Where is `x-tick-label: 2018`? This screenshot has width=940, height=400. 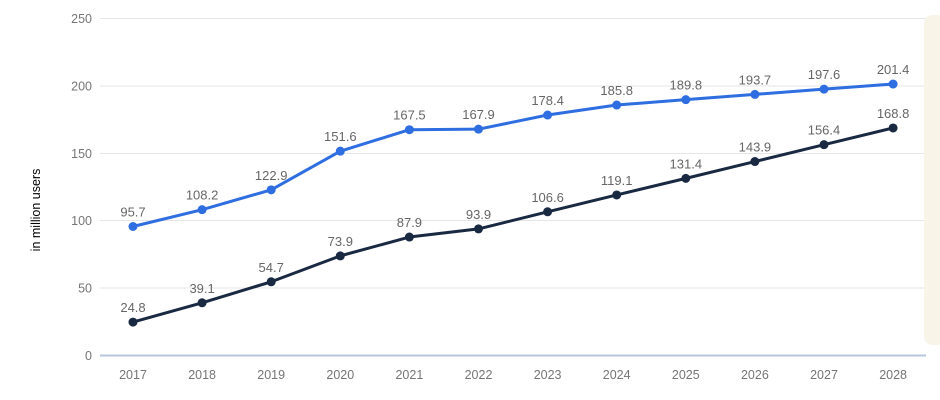 x-tick-label: 2018 is located at coordinates (202, 375).